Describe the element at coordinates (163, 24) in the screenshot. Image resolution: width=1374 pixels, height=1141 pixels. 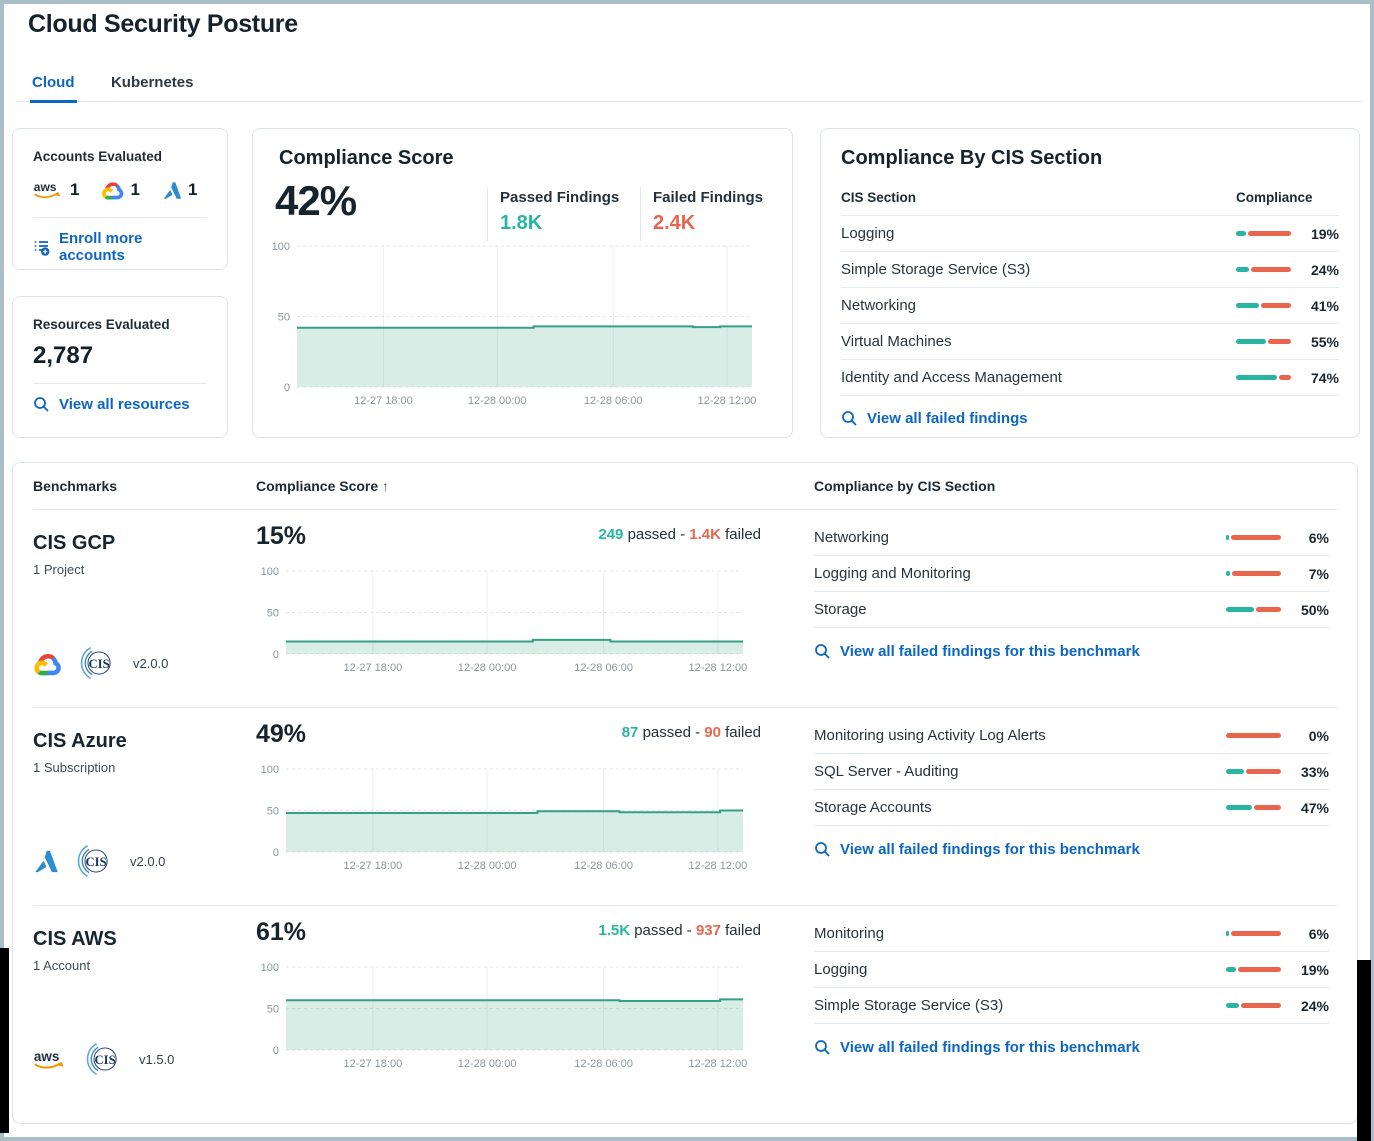
I see `page-title: Cloud Security Posture` at that location.